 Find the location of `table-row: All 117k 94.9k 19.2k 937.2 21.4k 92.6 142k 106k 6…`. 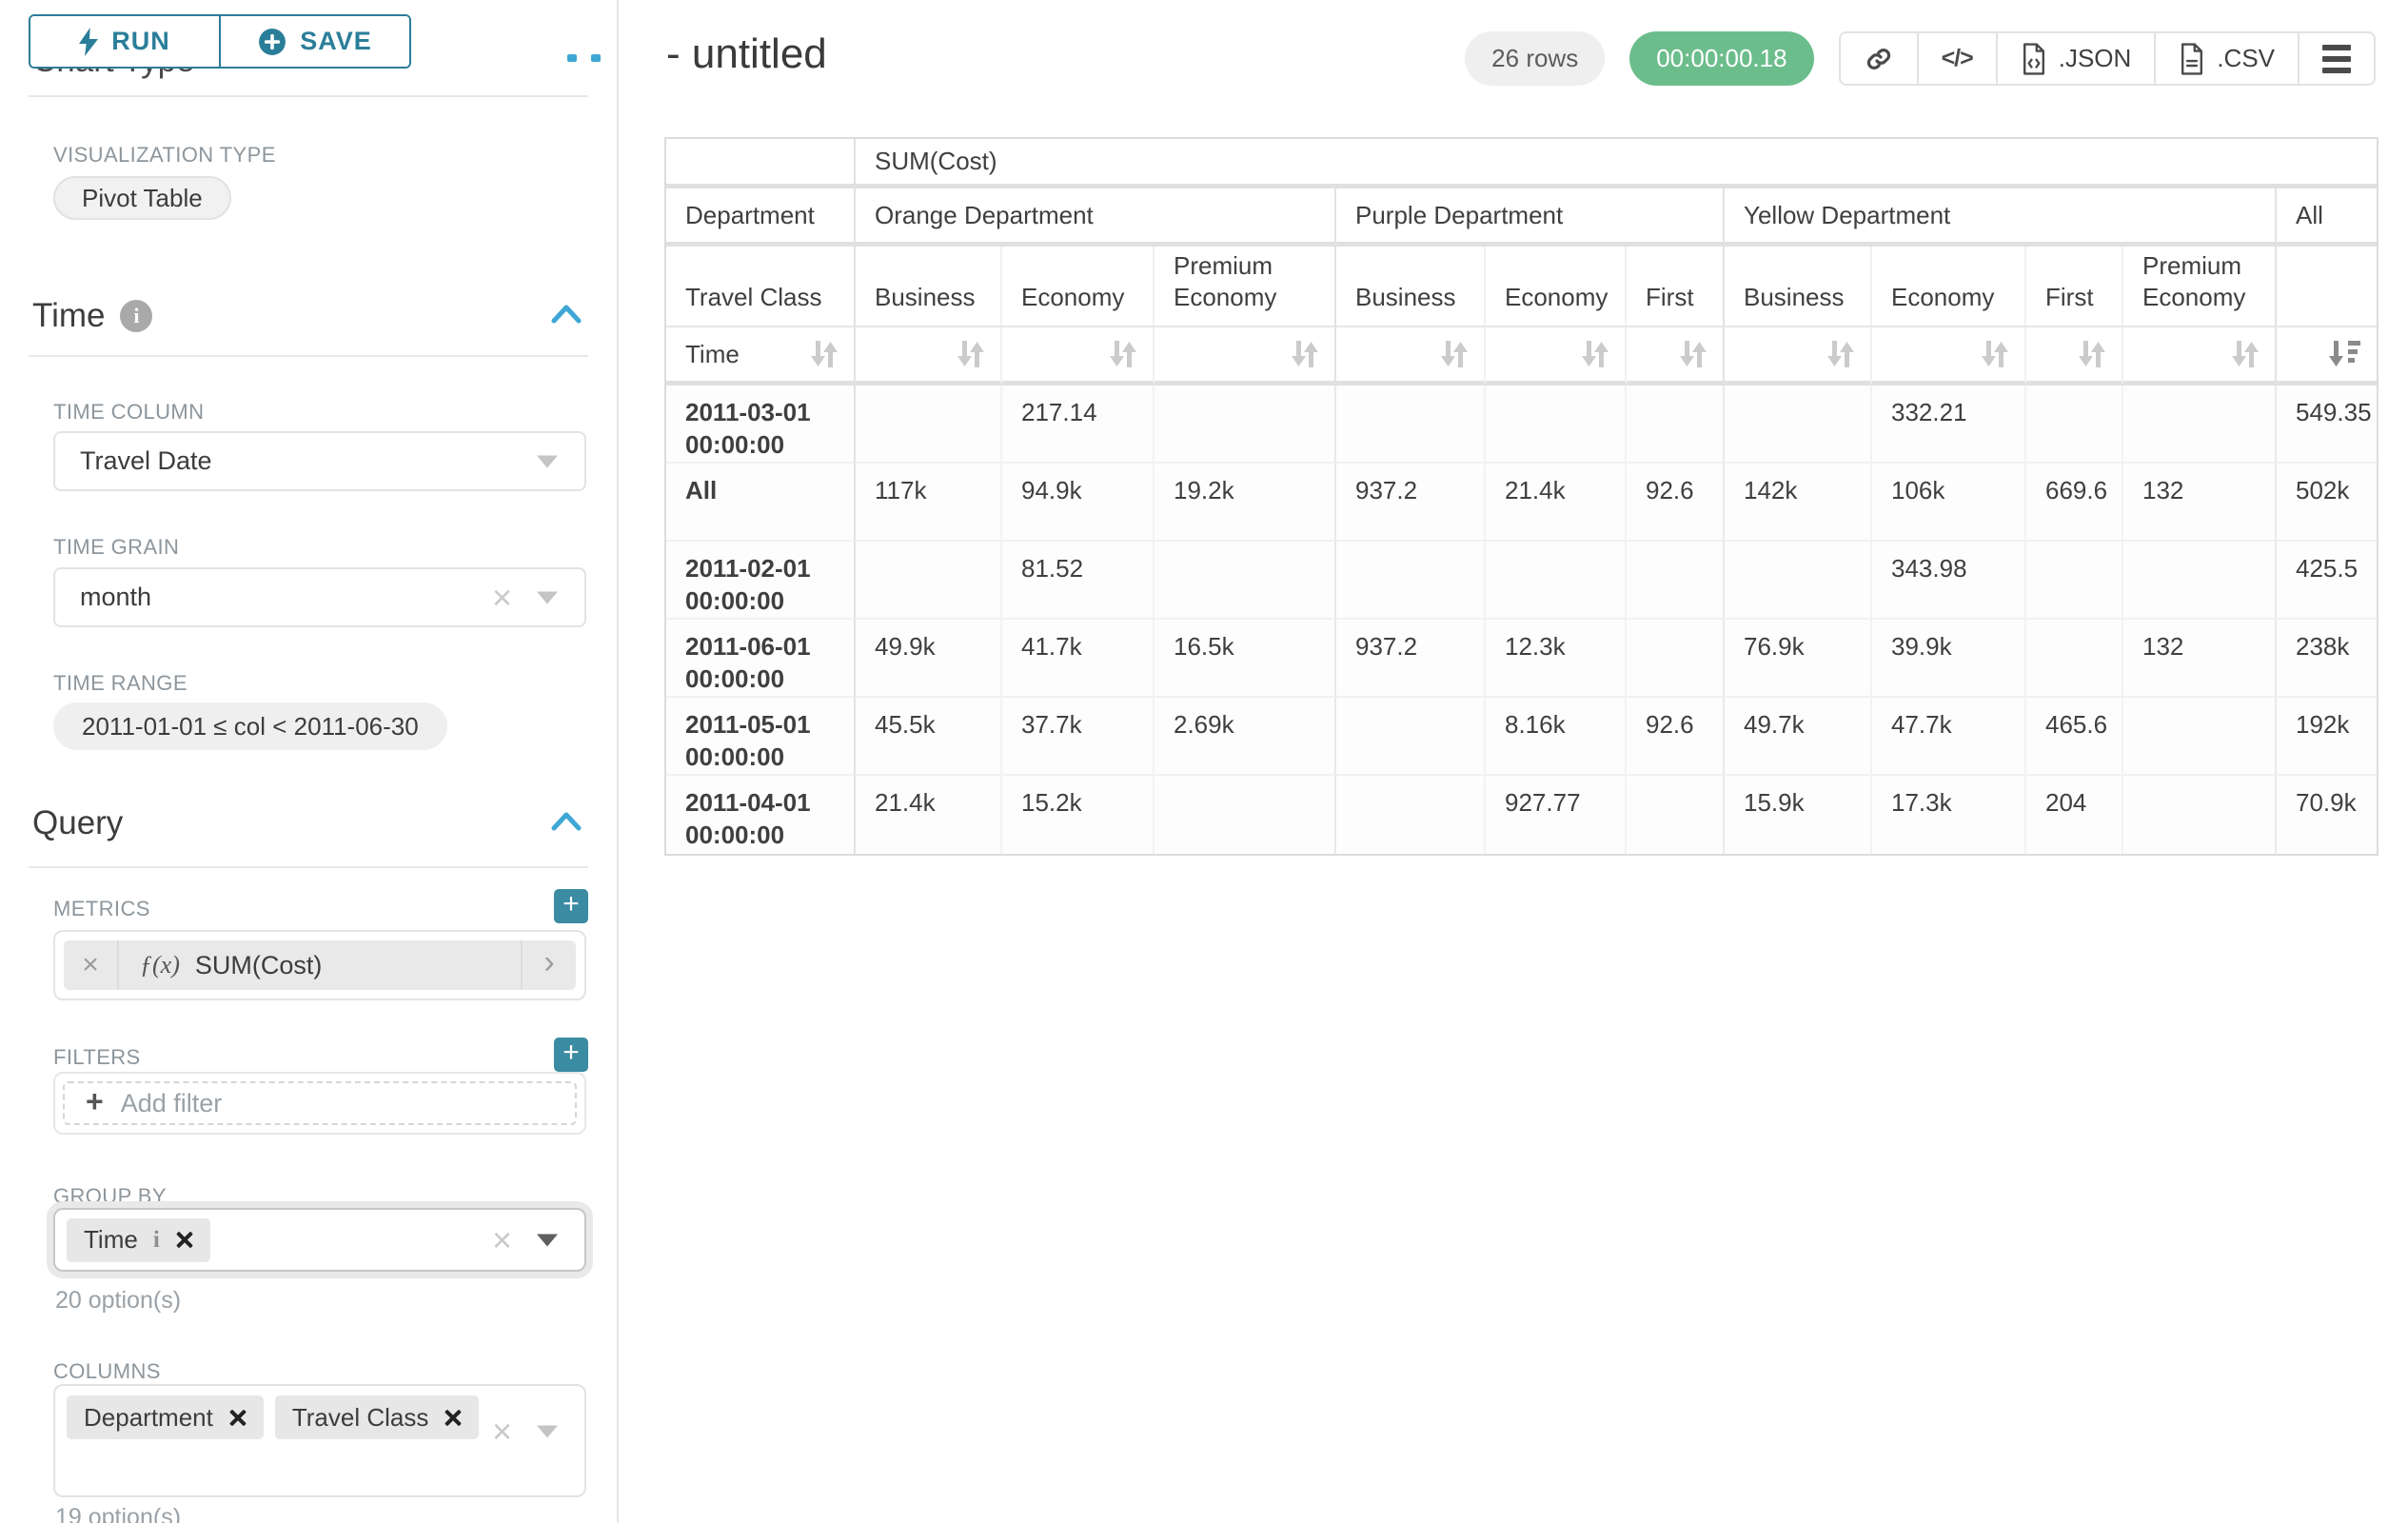

table-row: All 117k 94.9k 19.2k 937.2 21.4k 92.6 142k 106k 6… is located at coordinates (1522, 503).